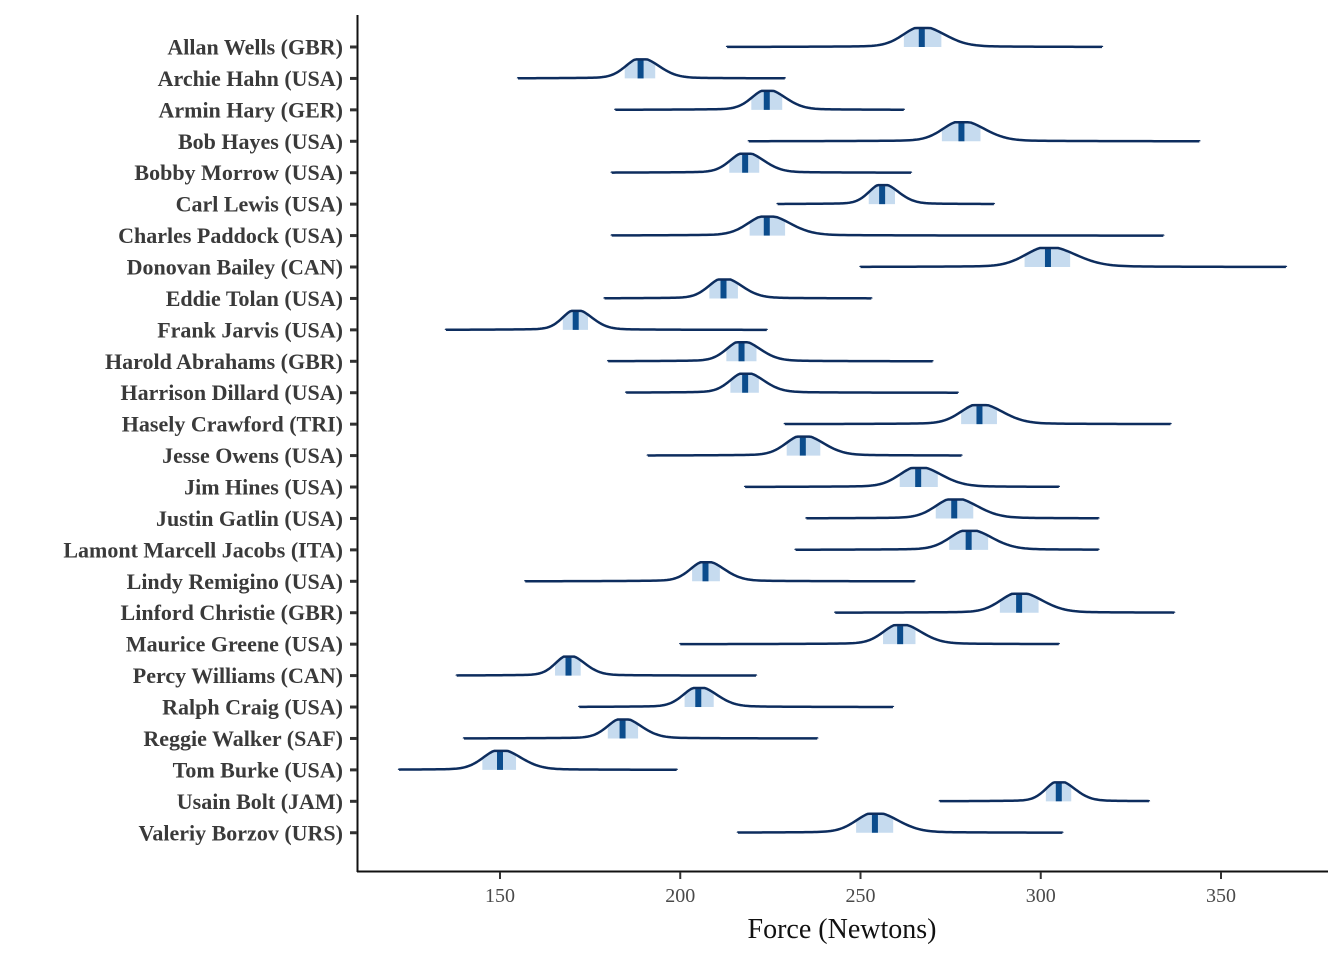 This screenshot has height=960, width=1344. I want to click on y-tick-label: Usain Bolt (JAM), so click(260, 801).